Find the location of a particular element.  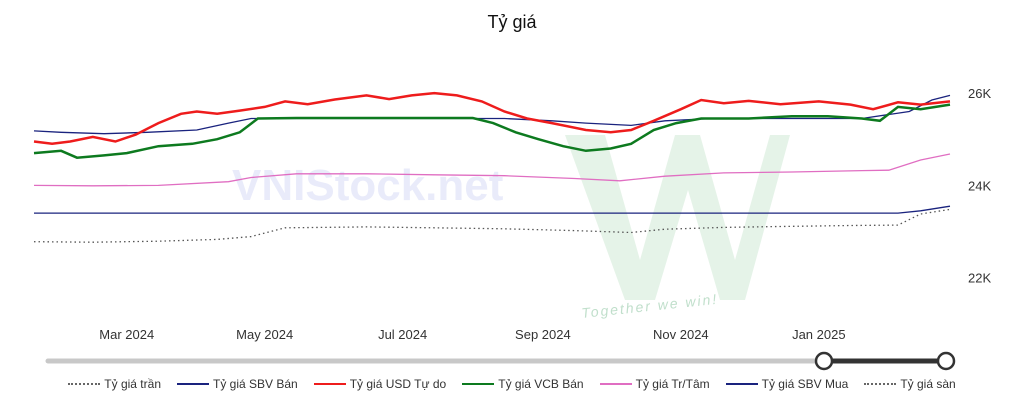

legend-label: Tỷ giá SBV Mua is located at coordinates (805, 384).